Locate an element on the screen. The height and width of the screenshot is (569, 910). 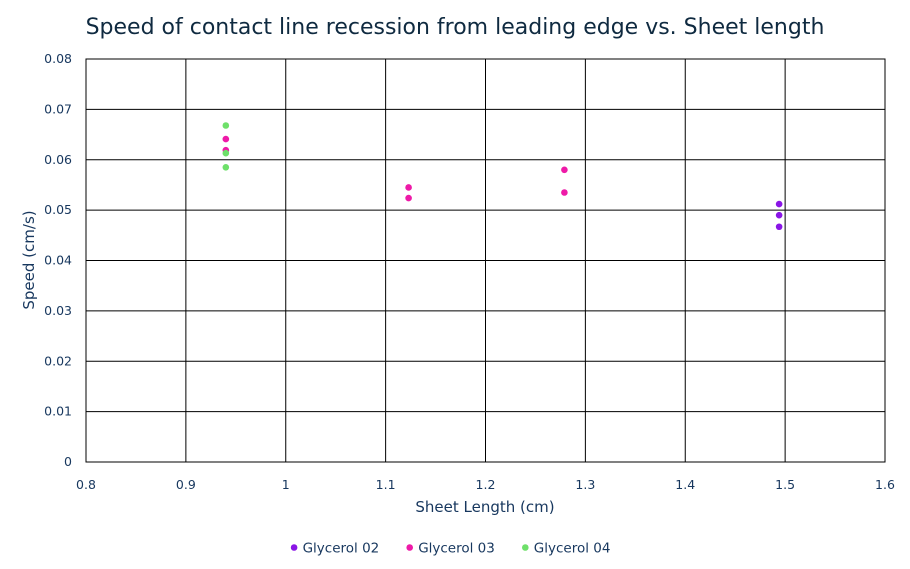
y-tick-label: 0.04 is located at coordinates (58, 260).